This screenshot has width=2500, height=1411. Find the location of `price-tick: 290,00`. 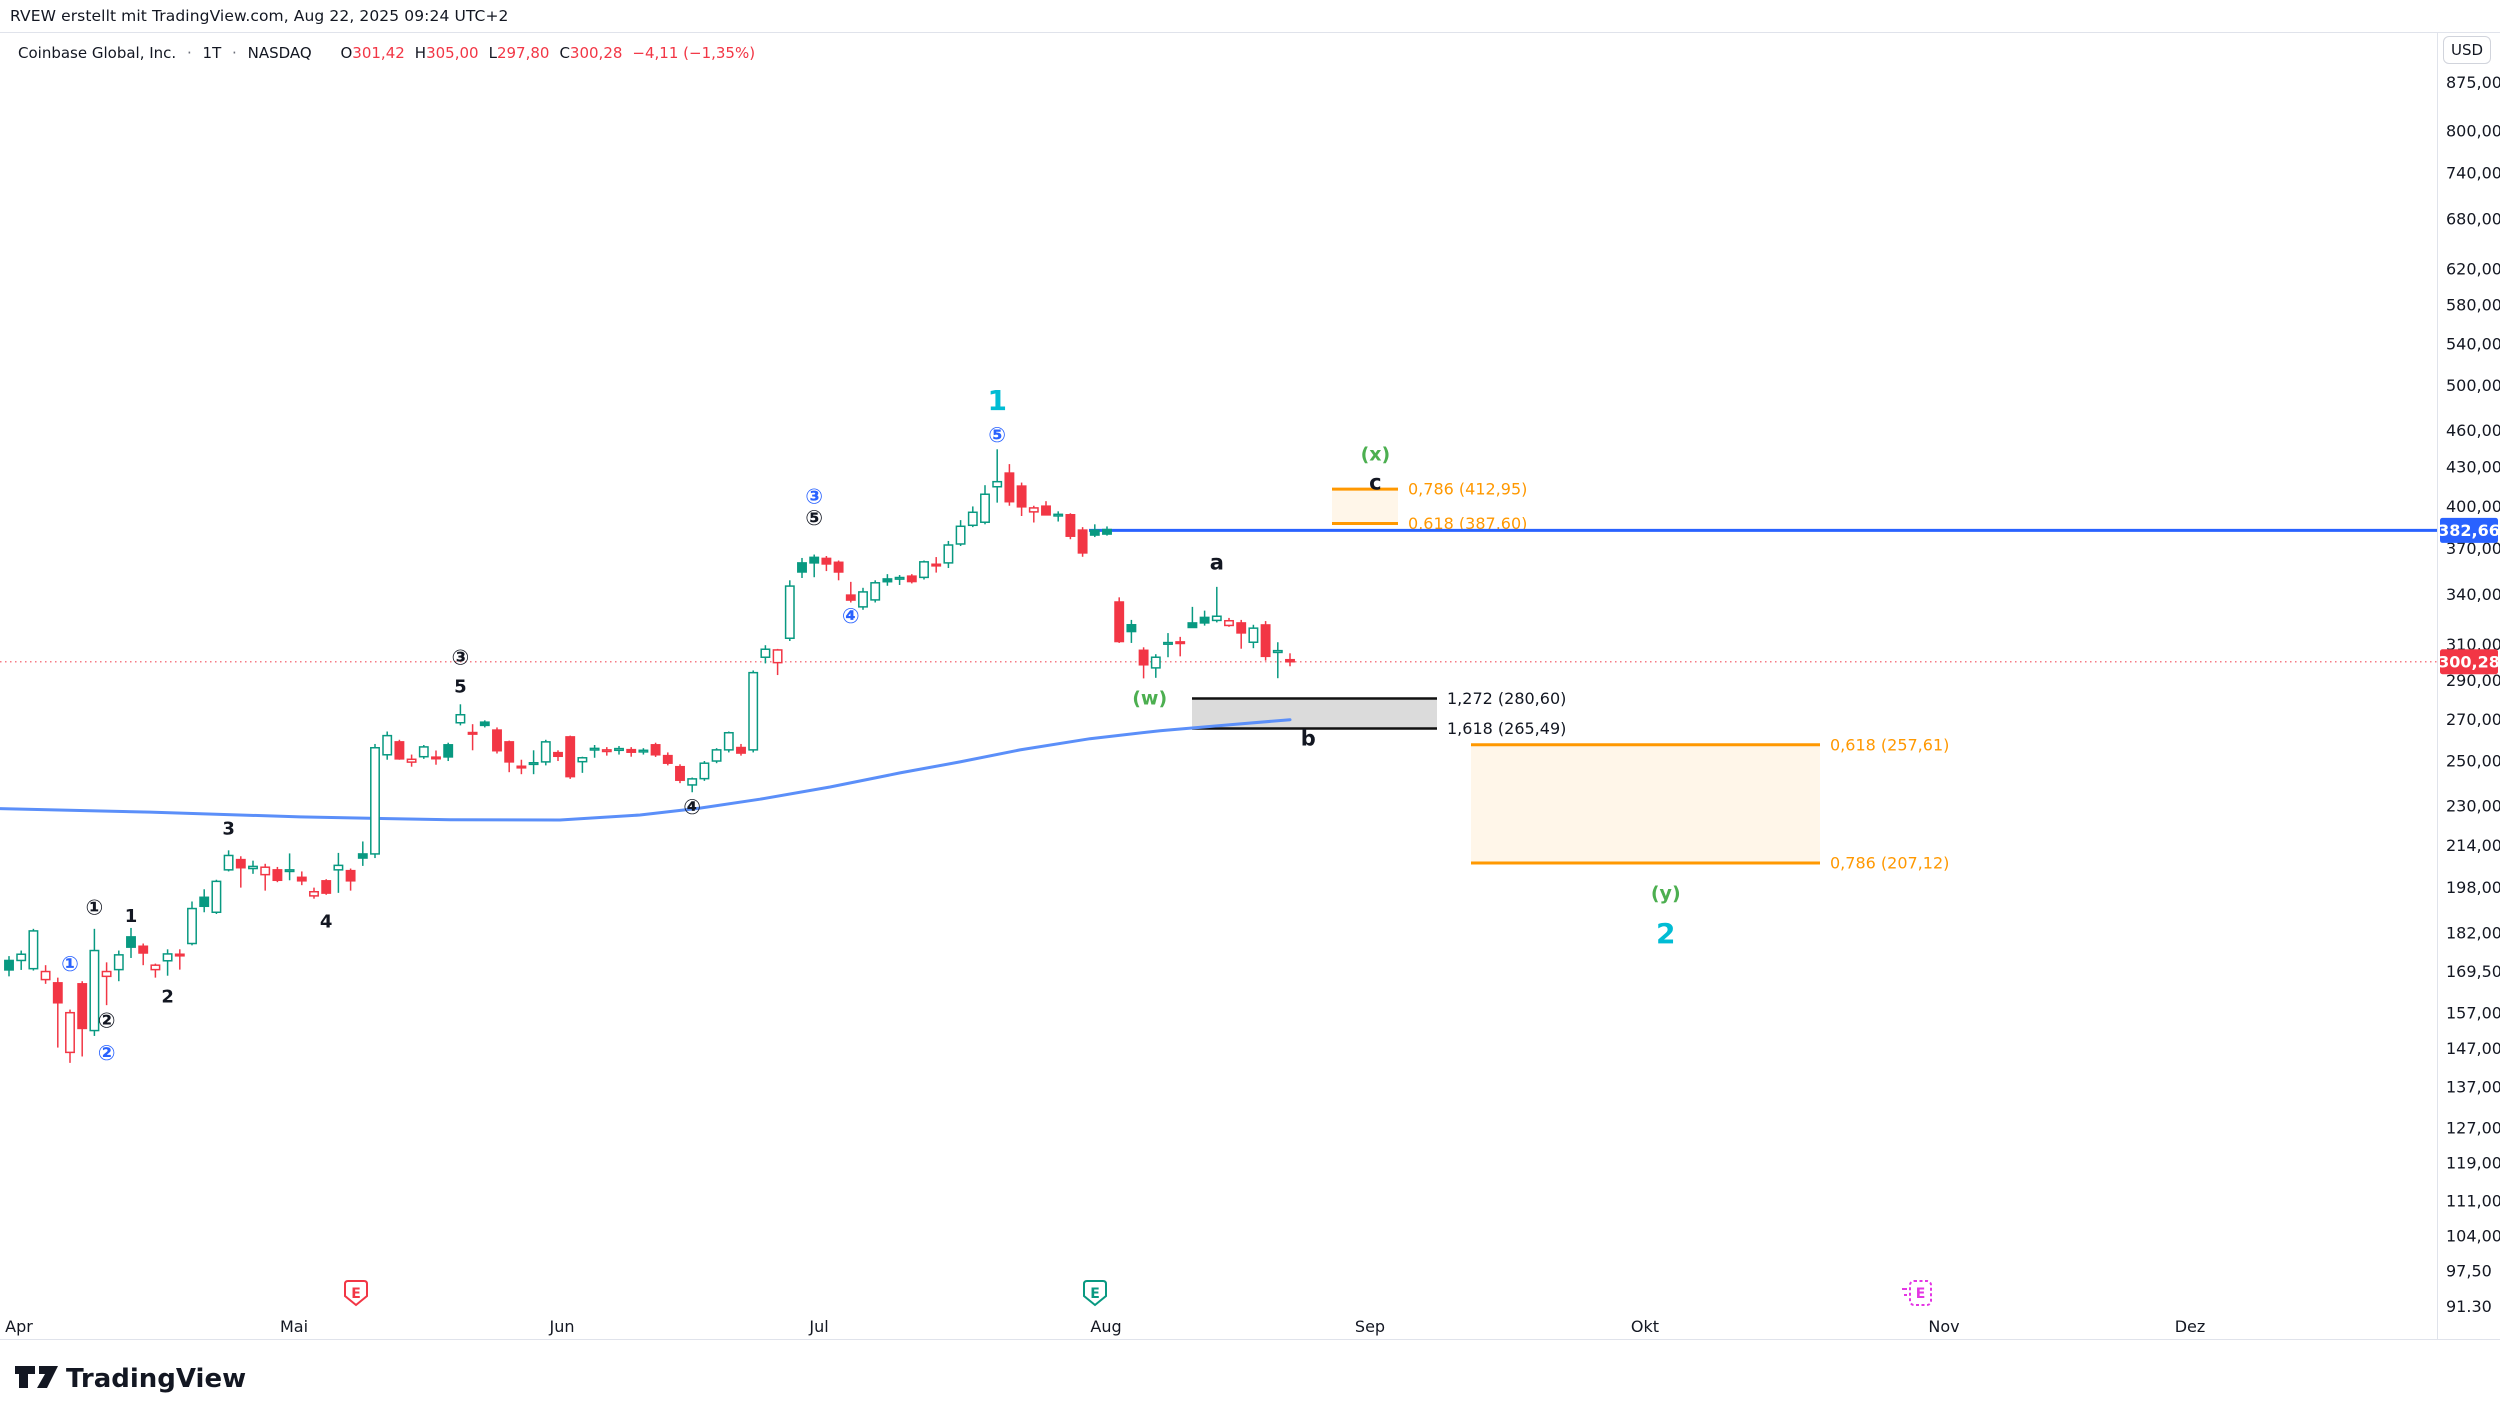

price-tick: 290,00 is located at coordinates (2473, 680).